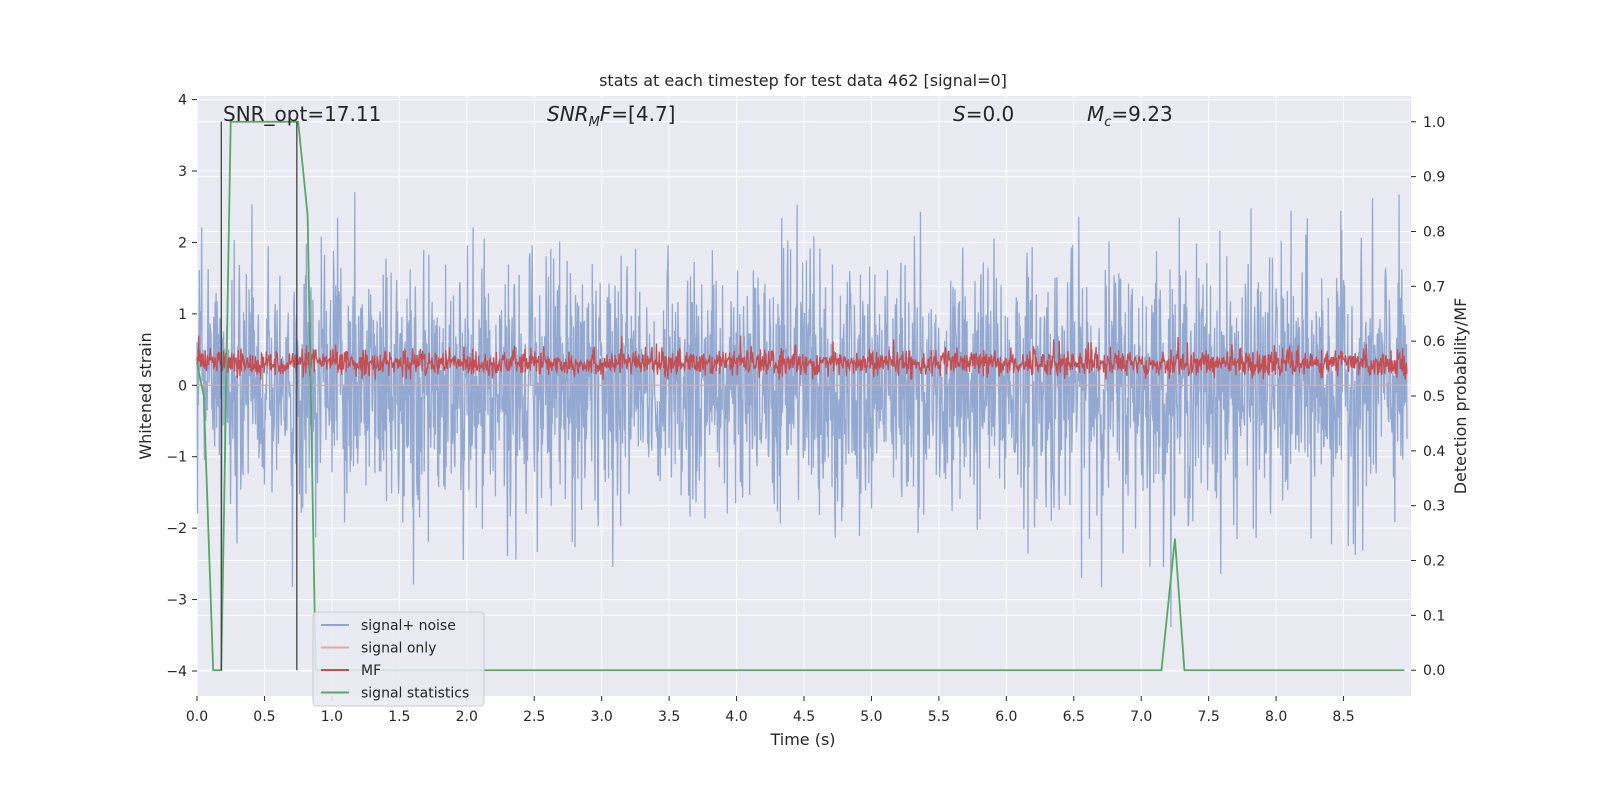 The image size is (1600, 800). I want to click on x-tick-label: 3.5, so click(669, 717).